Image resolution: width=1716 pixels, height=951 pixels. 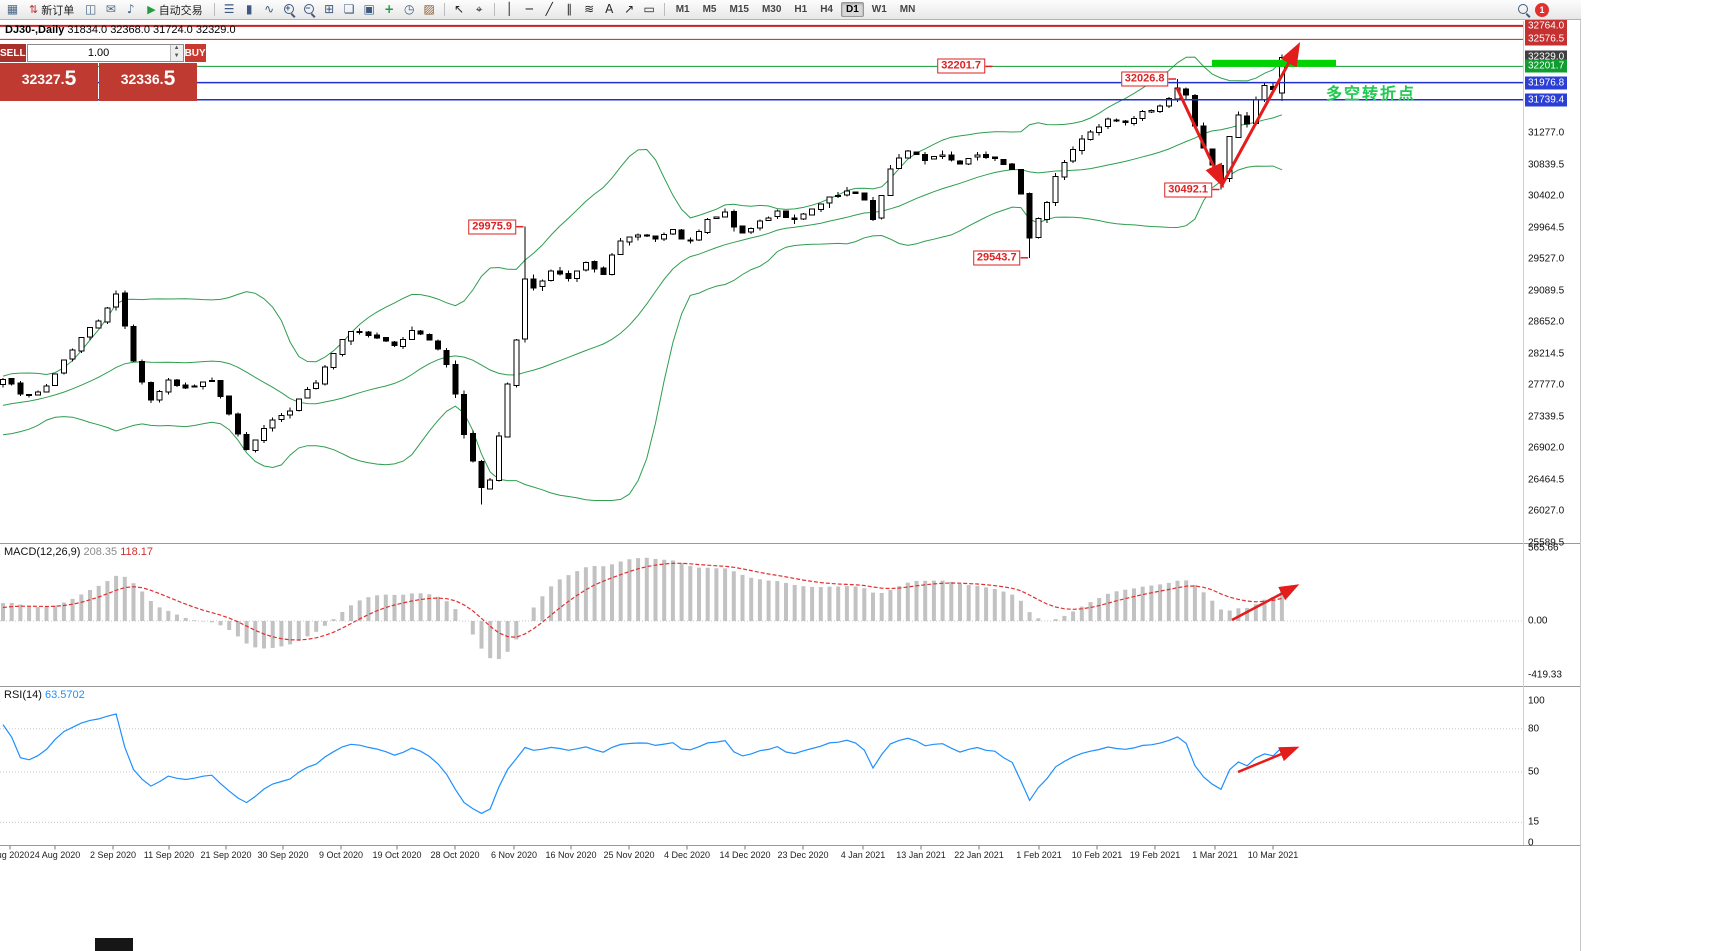 What do you see at coordinates (1546, 353) in the screenshot?
I see `price-axis-label: 28214.5` at bounding box center [1546, 353].